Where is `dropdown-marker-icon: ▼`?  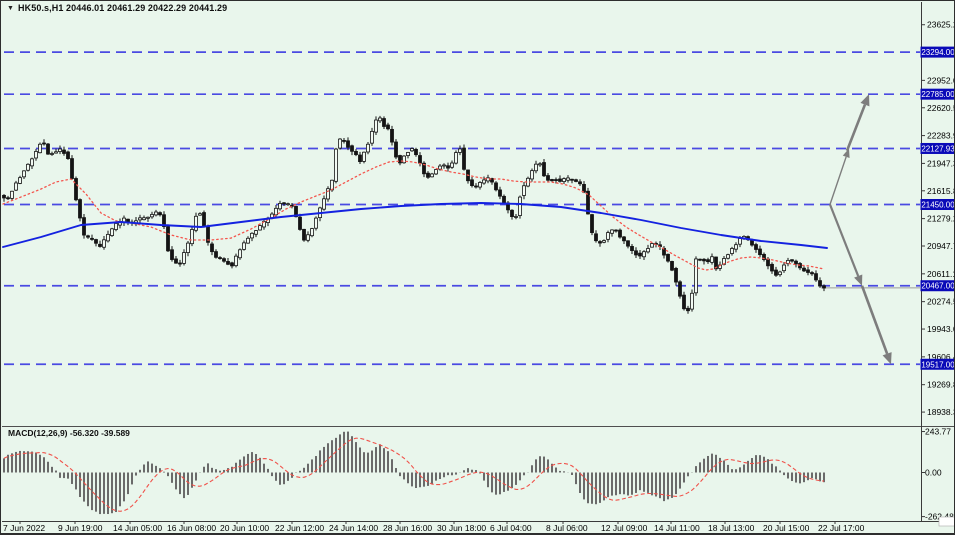
dropdown-marker-icon: ▼ is located at coordinates (11, 8).